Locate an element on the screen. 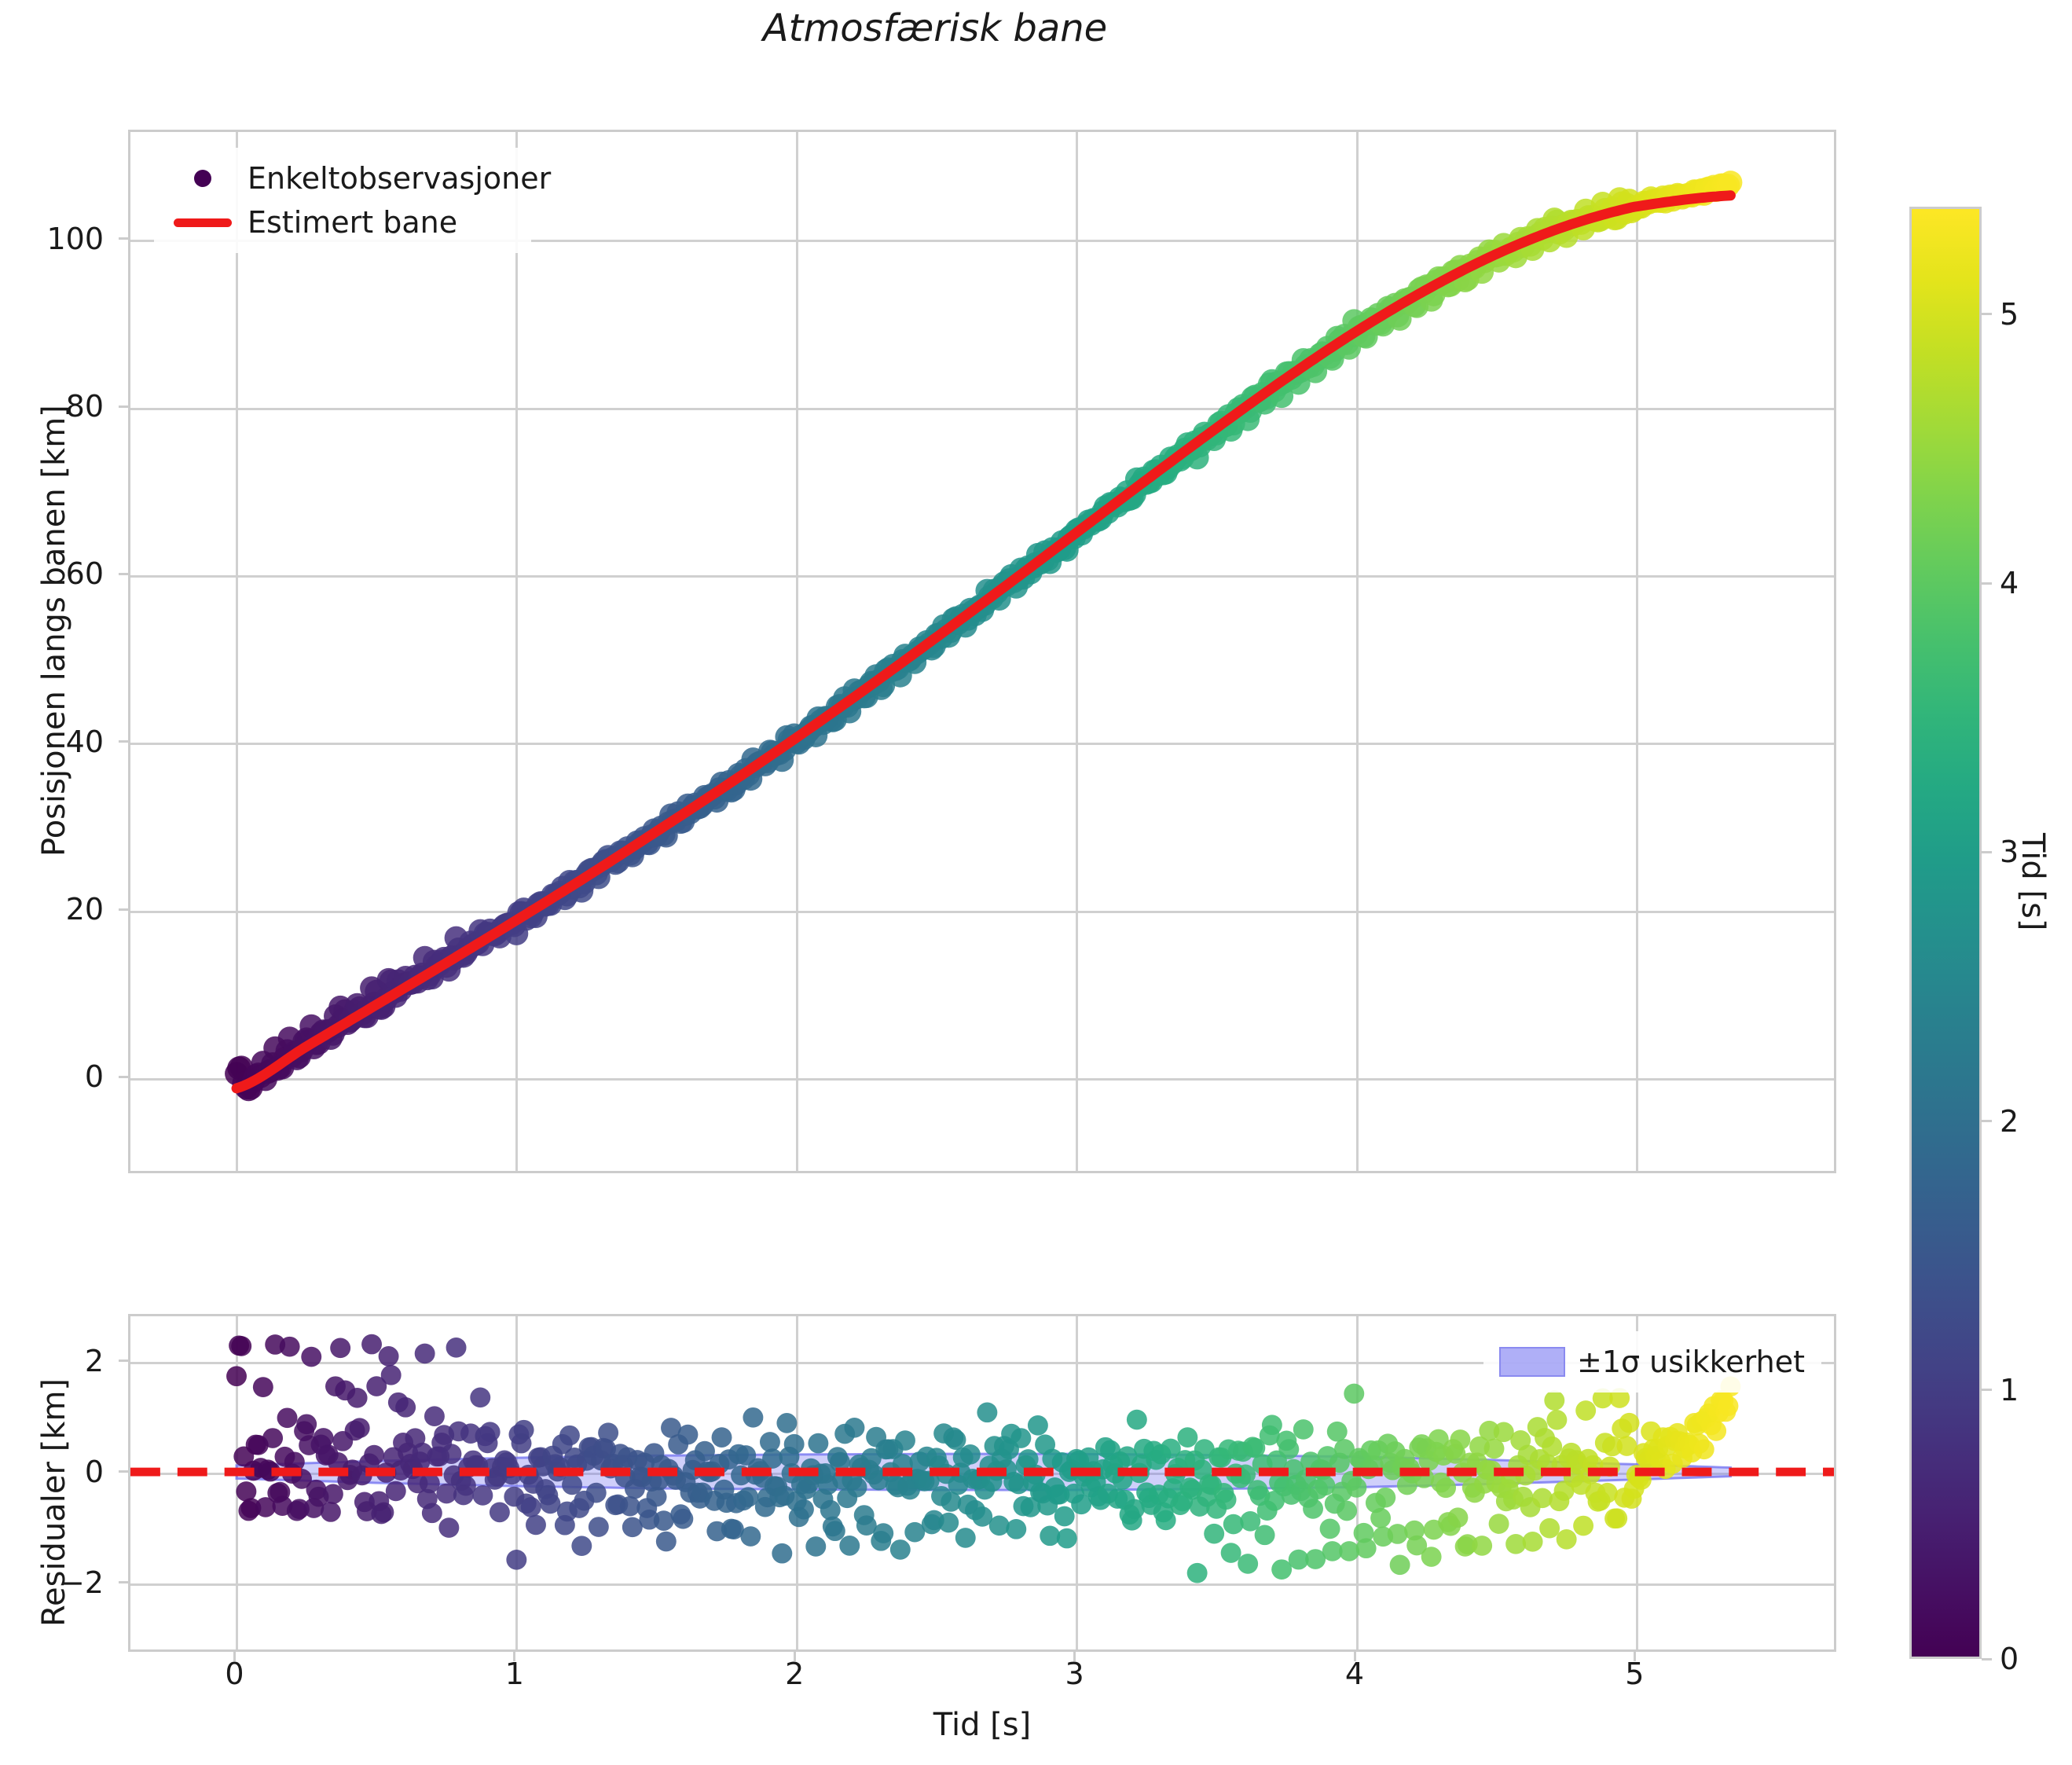  main-y-tick-label: 80 is located at coordinates (84, 406).